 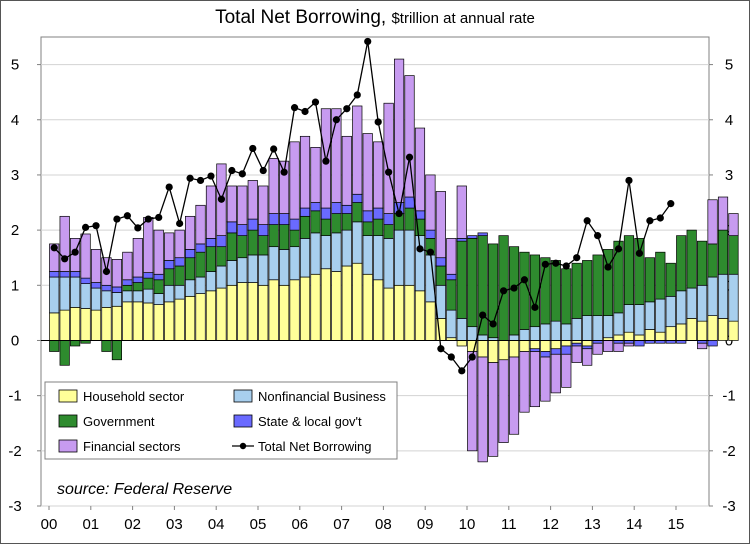 What do you see at coordinates (174, 524) in the screenshot?
I see `x-tick-label: 03` at bounding box center [174, 524].